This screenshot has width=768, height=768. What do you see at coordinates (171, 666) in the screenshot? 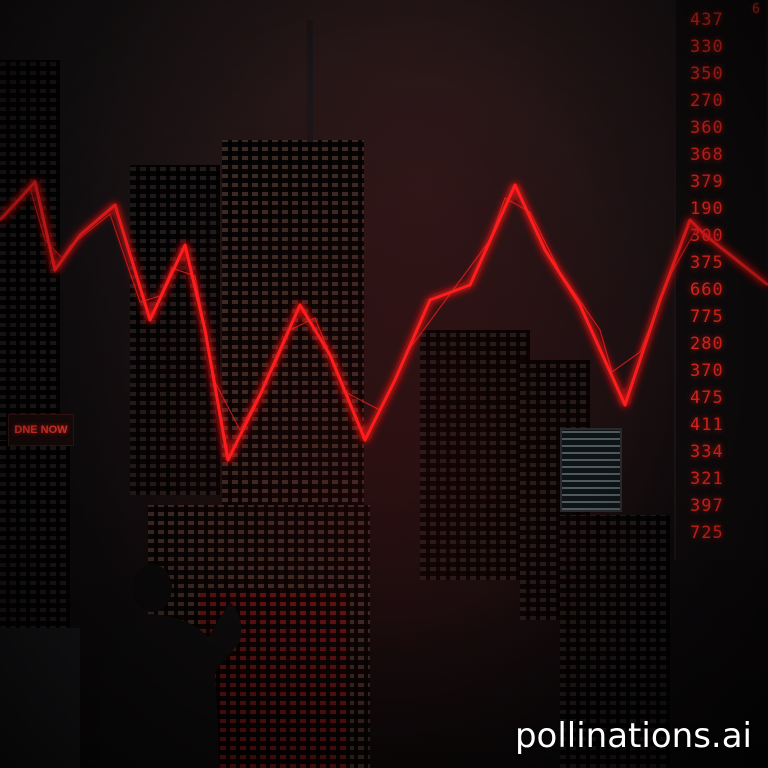
I see `person-silhouette` at bounding box center [171, 666].